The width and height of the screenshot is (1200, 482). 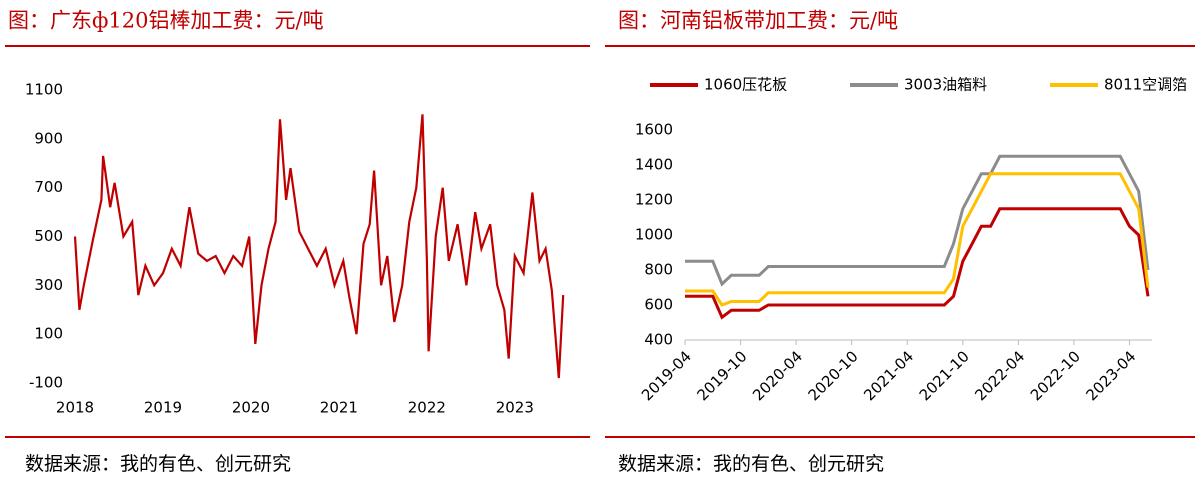 What do you see at coordinates (658, 305) in the screenshot?
I see `y-tick-label: 600` at bounding box center [658, 305].